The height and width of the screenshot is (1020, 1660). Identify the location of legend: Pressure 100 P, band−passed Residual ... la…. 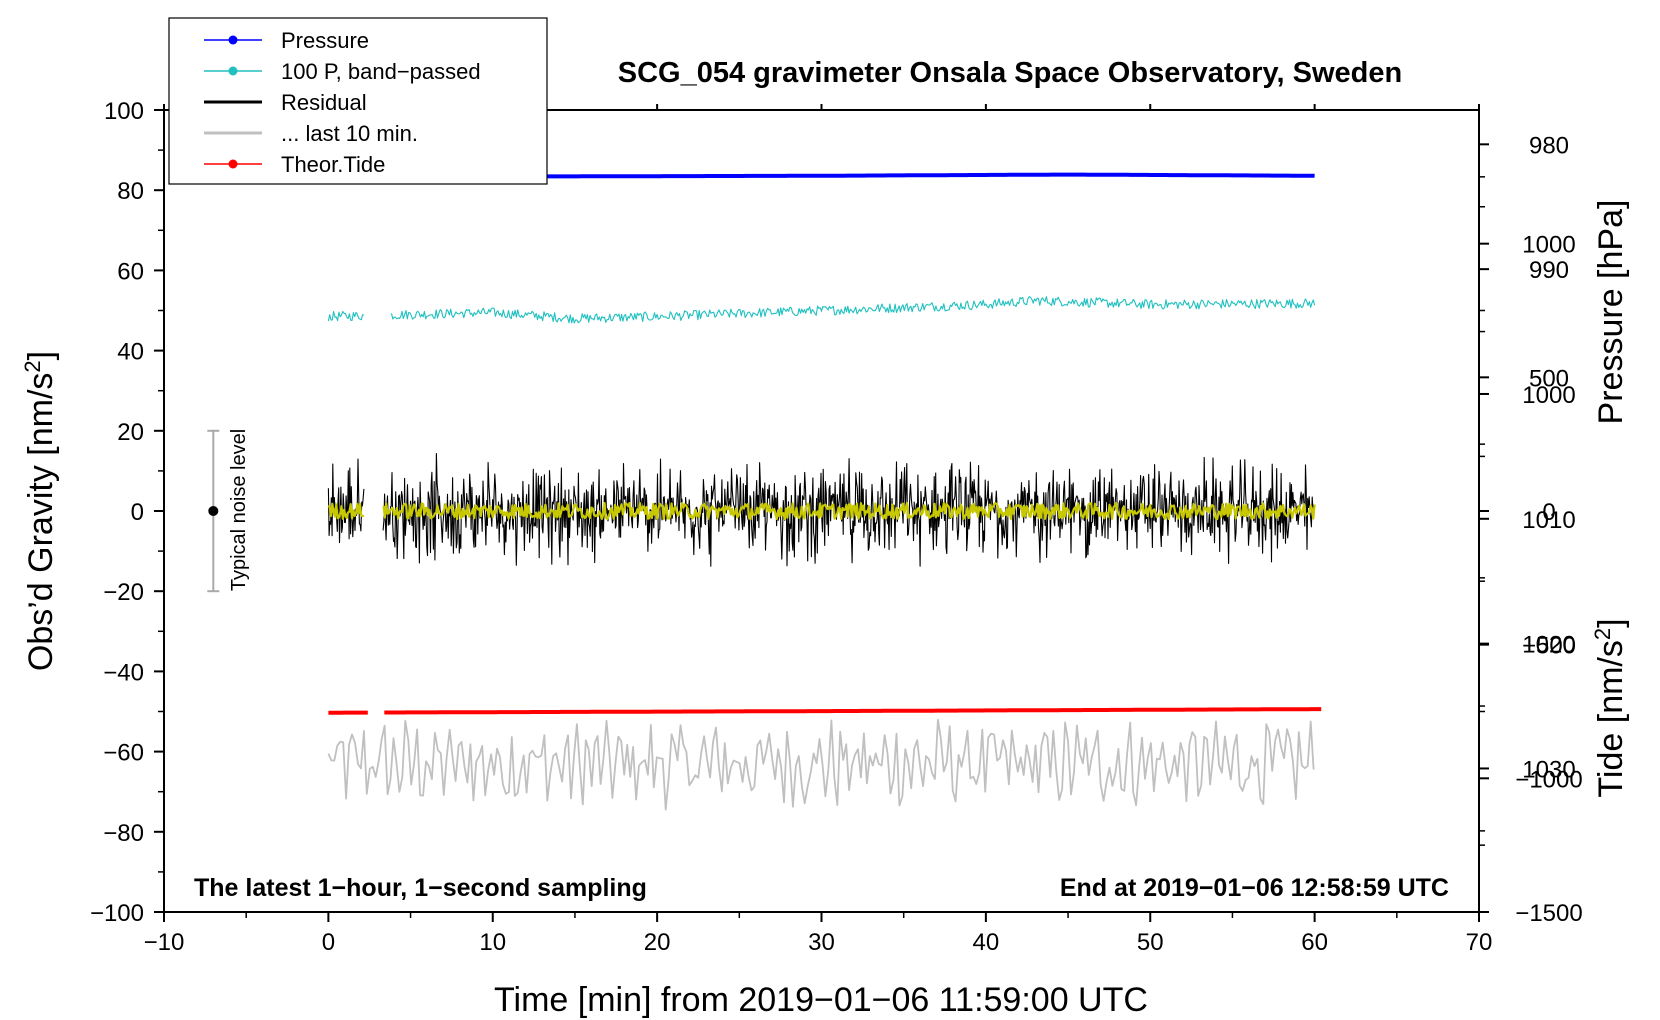
(358, 101).